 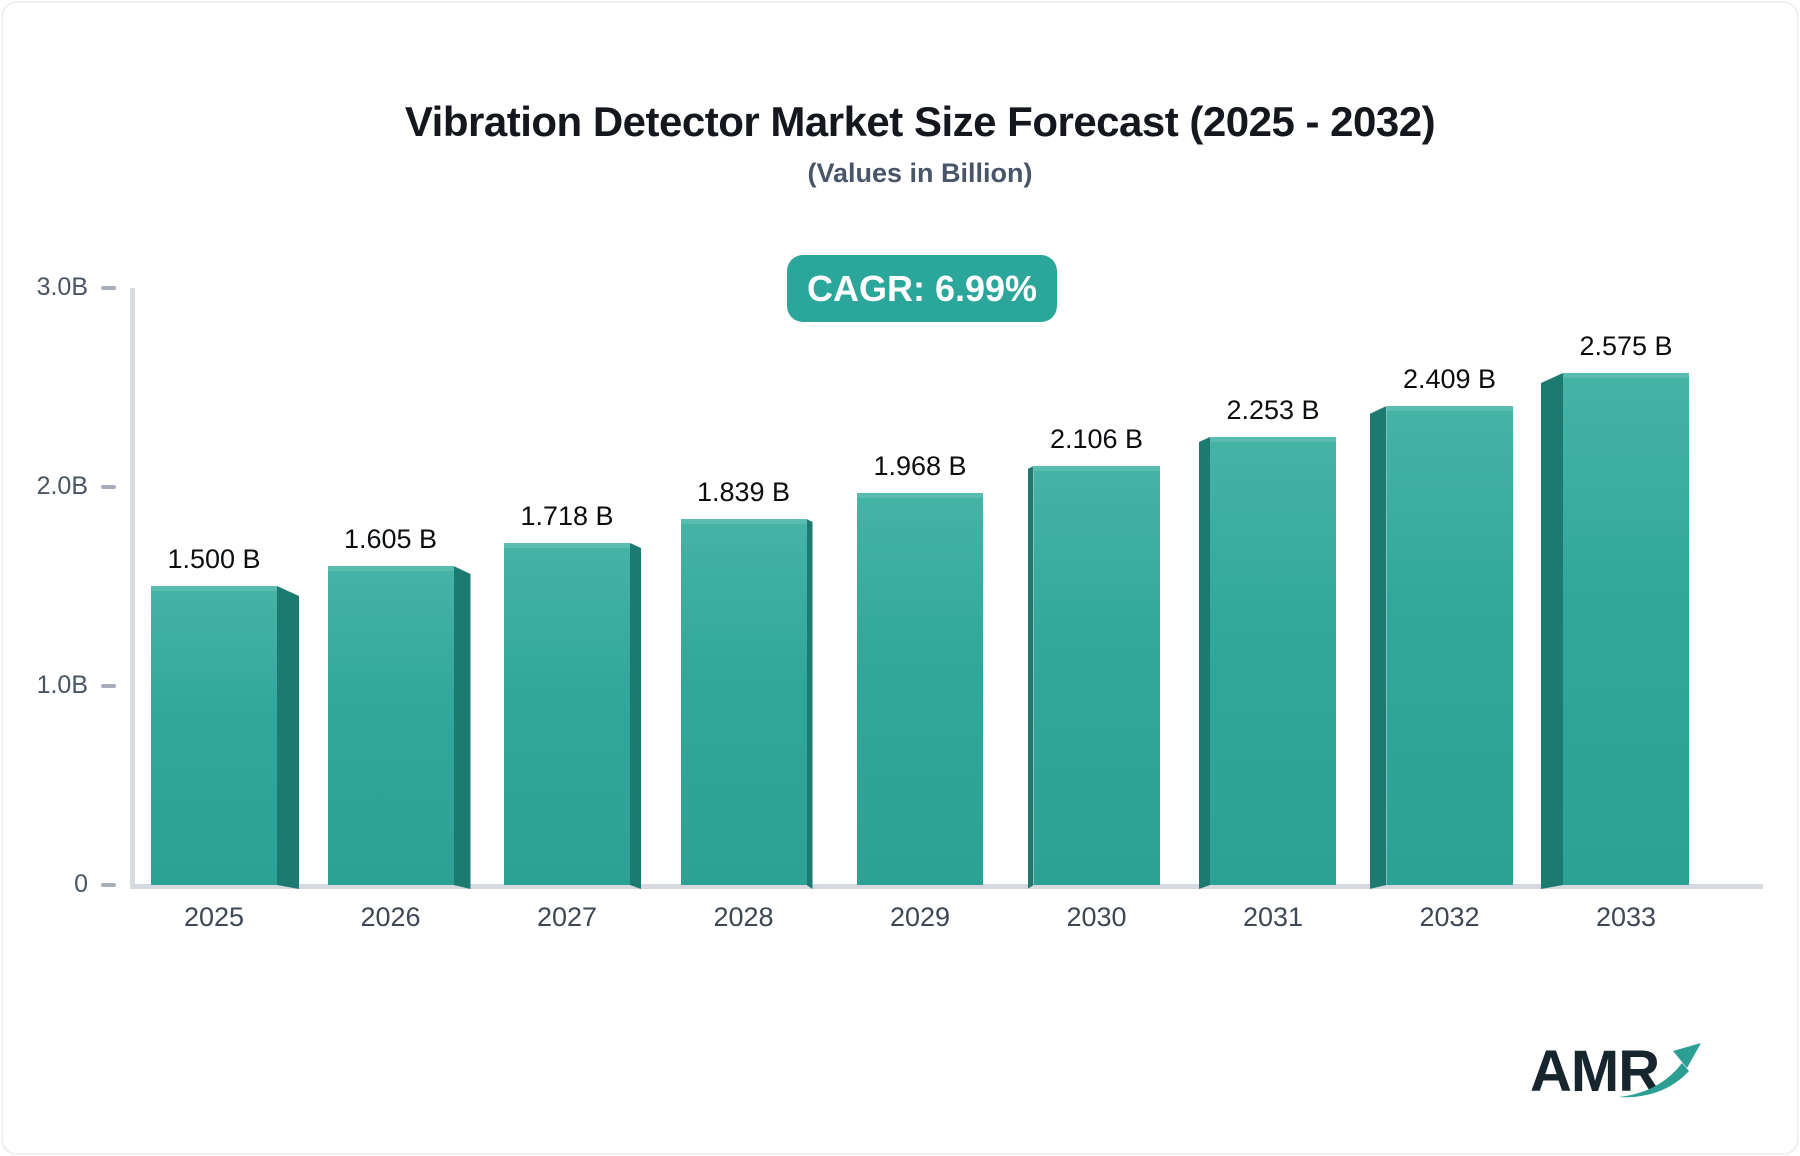 What do you see at coordinates (1096, 917) in the screenshot?
I see `x-axis-label: 2030` at bounding box center [1096, 917].